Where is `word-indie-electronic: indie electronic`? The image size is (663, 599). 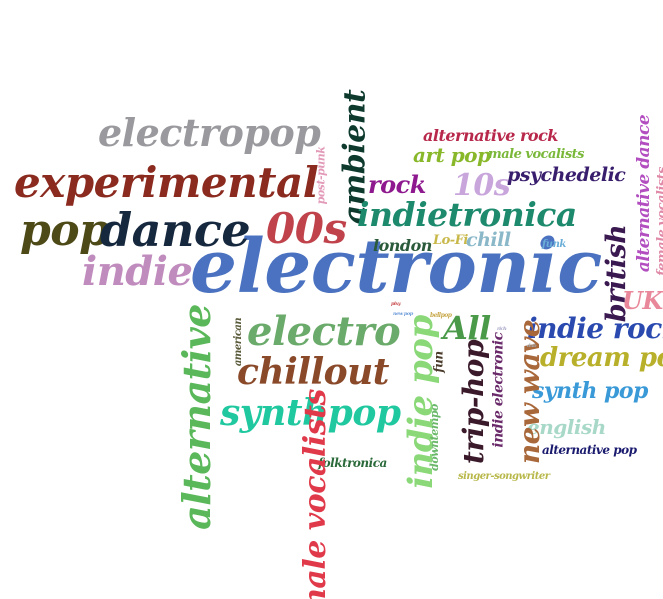
word-indie-electronic: indie electronic is located at coordinates (498, 390).